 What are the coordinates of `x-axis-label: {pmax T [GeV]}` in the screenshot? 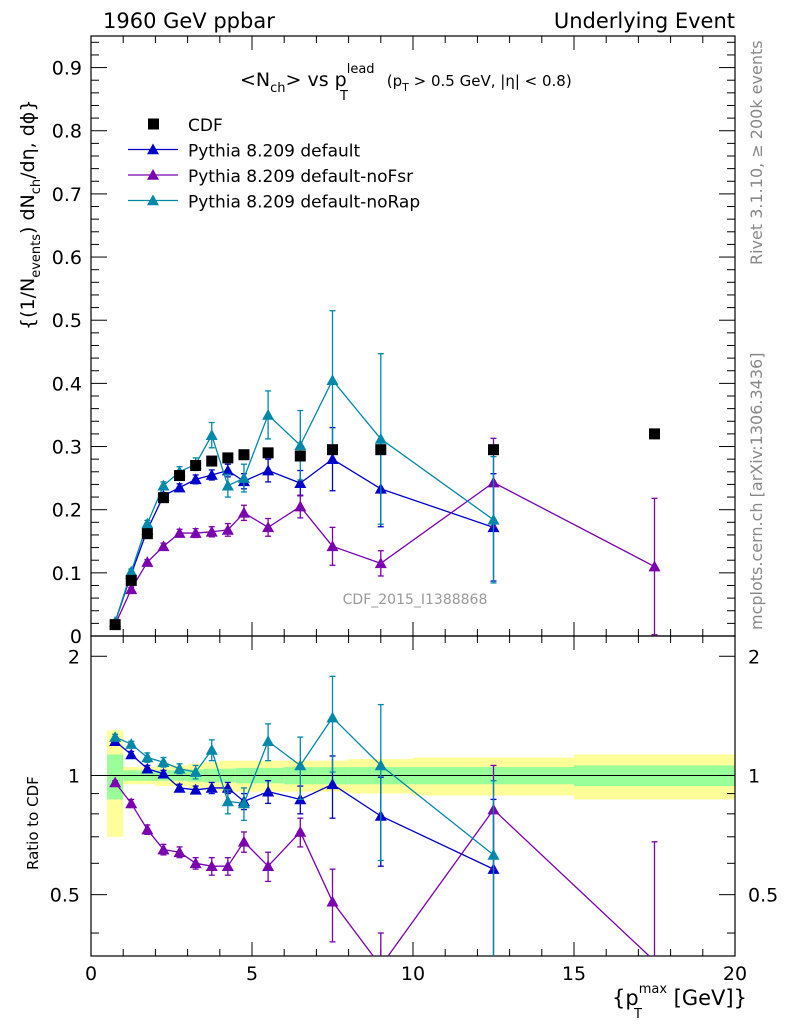 It's located at (679, 1002).